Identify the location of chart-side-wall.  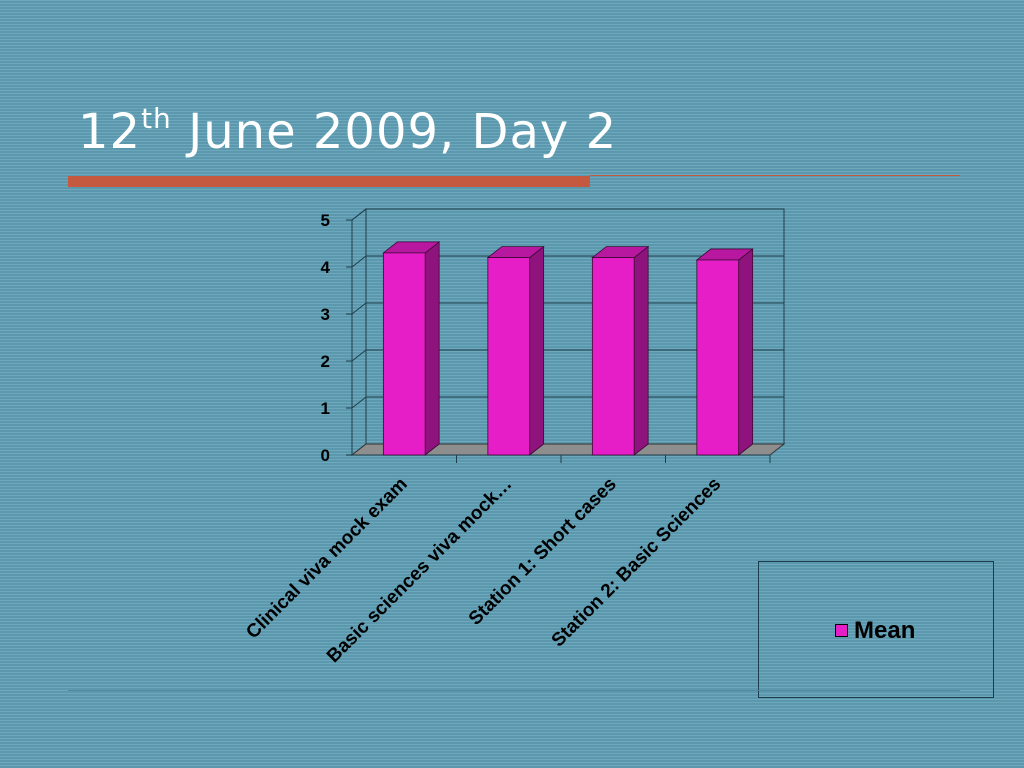
(359, 332).